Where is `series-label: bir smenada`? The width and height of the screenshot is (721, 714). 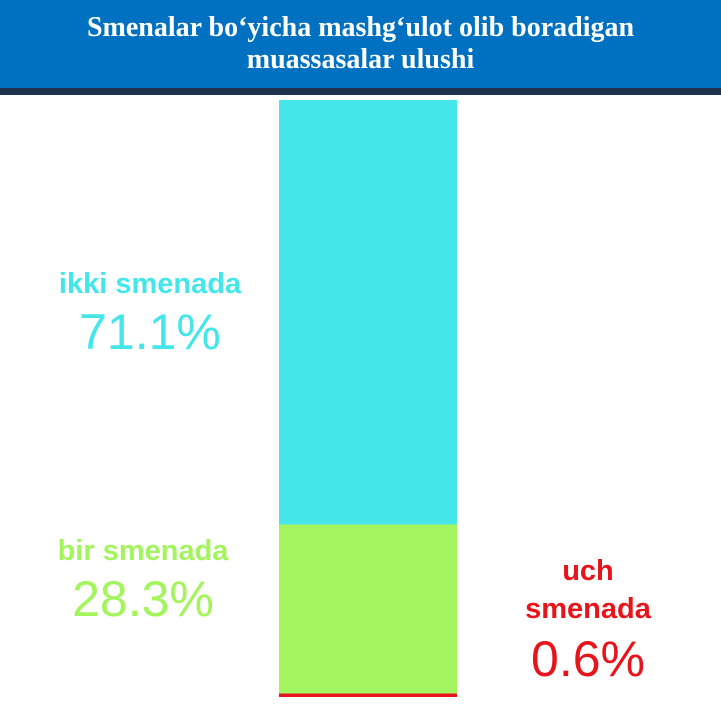 series-label: bir smenada is located at coordinates (143, 551).